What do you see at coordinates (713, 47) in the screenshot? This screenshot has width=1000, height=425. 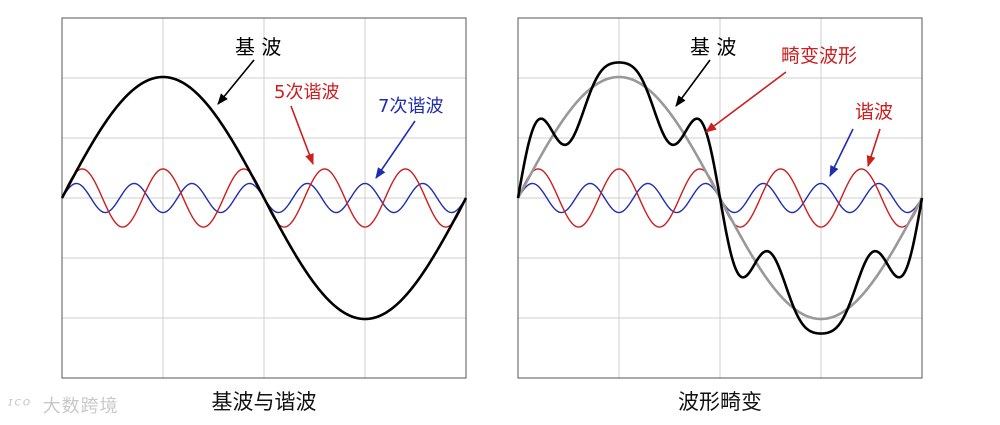 I see `right-label-fundamental: 基 波` at bounding box center [713, 47].